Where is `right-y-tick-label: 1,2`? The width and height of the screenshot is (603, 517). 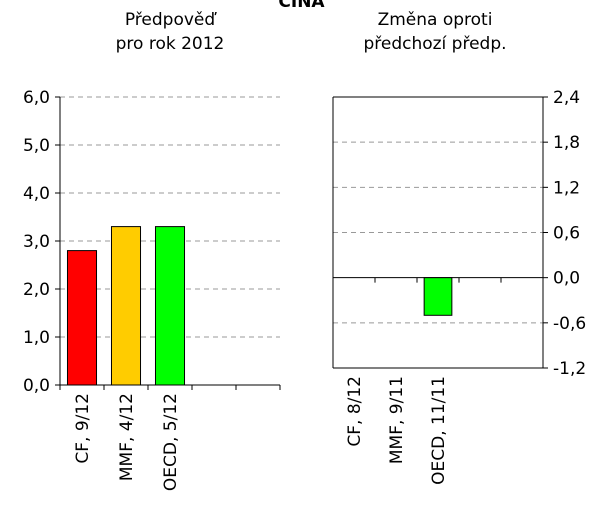 right-y-tick-label: 1,2 is located at coordinates (566, 188).